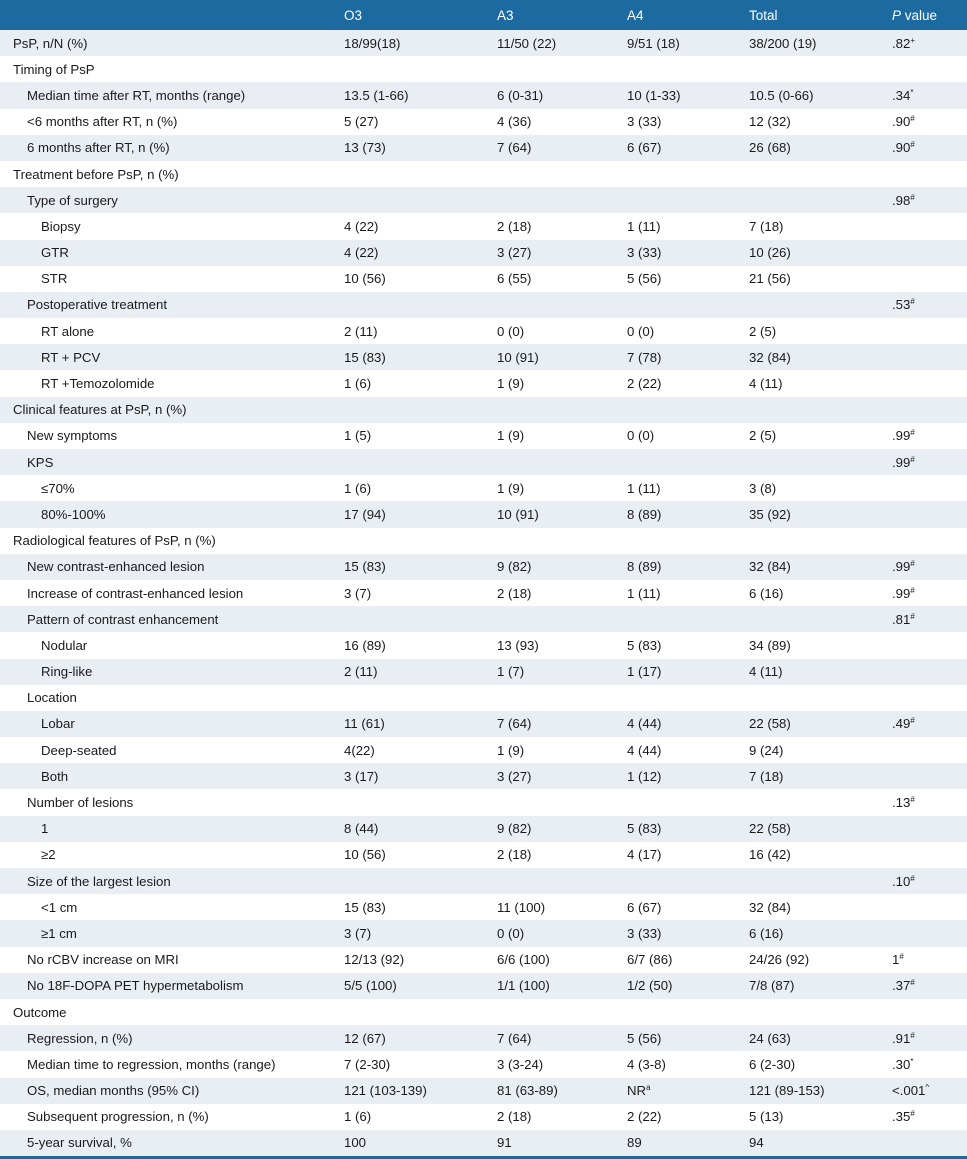 Image resolution: width=967 pixels, height=1159 pixels. What do you see at coordinates (410, 1038) in the screenshot?
I see `cell-o3: 12 (67)` at bounding box center [410, 1038].